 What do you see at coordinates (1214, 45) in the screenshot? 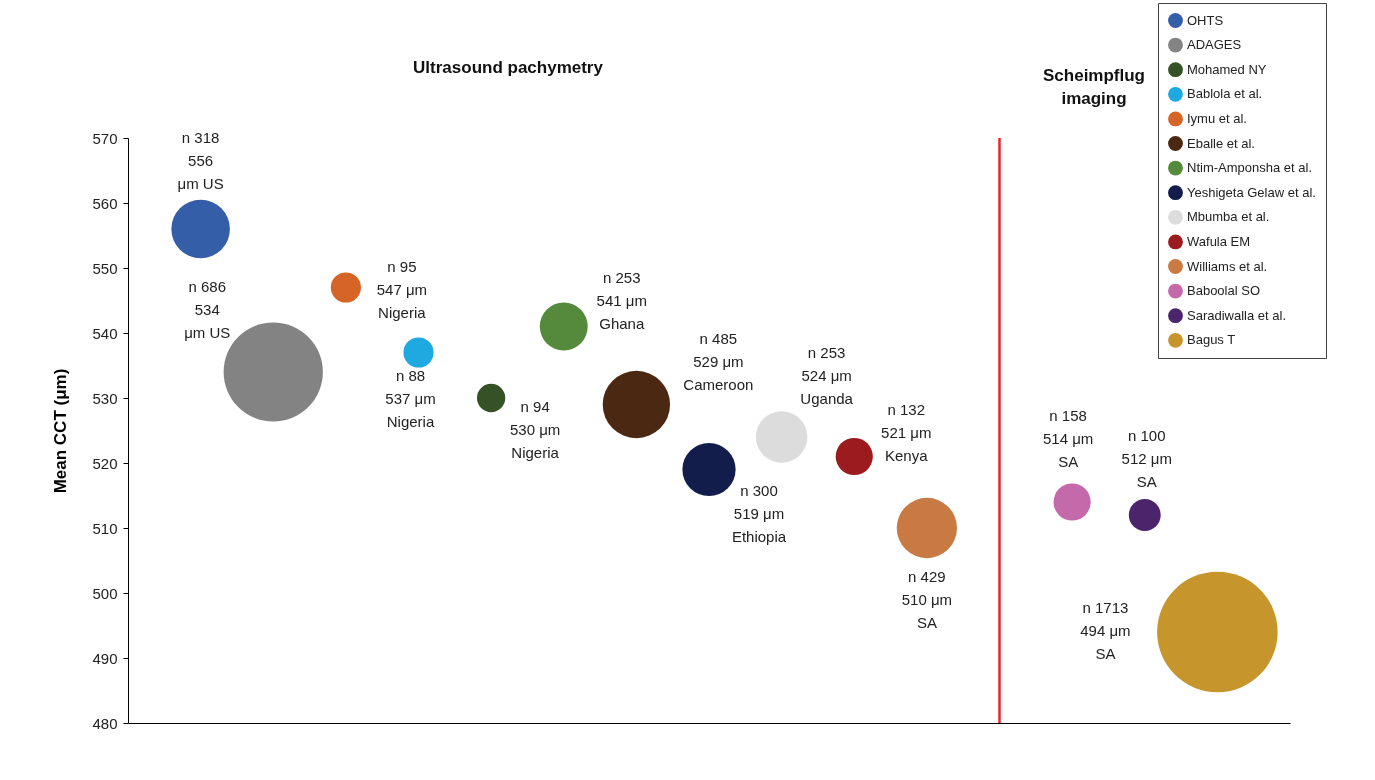
I see `legend-label: ADAGES` at bounding box center [1214, 45].